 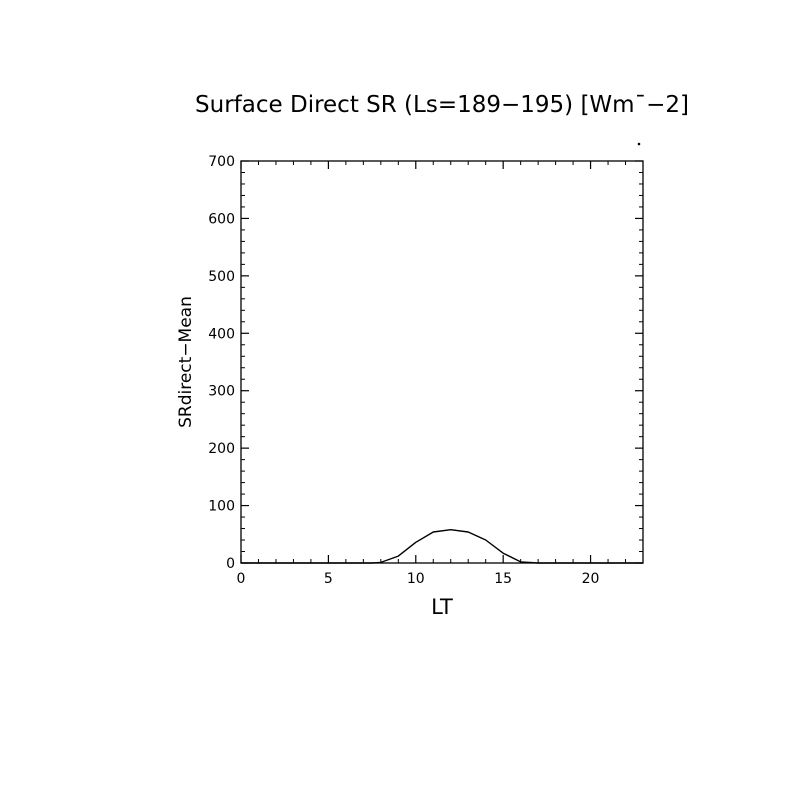 What do you see at coordinates (442, 607) in the screenshot?
I see `x-axis-label: LT` at bounding box center [442, 607].